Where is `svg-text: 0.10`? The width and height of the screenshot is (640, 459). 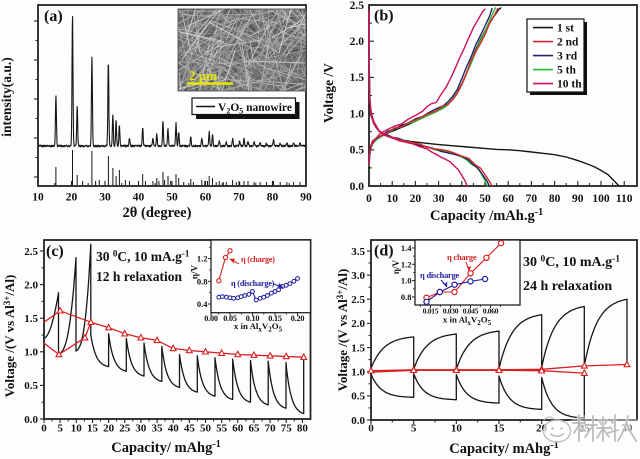
svg-text: 0.10 is located at coordinates (253, 318).